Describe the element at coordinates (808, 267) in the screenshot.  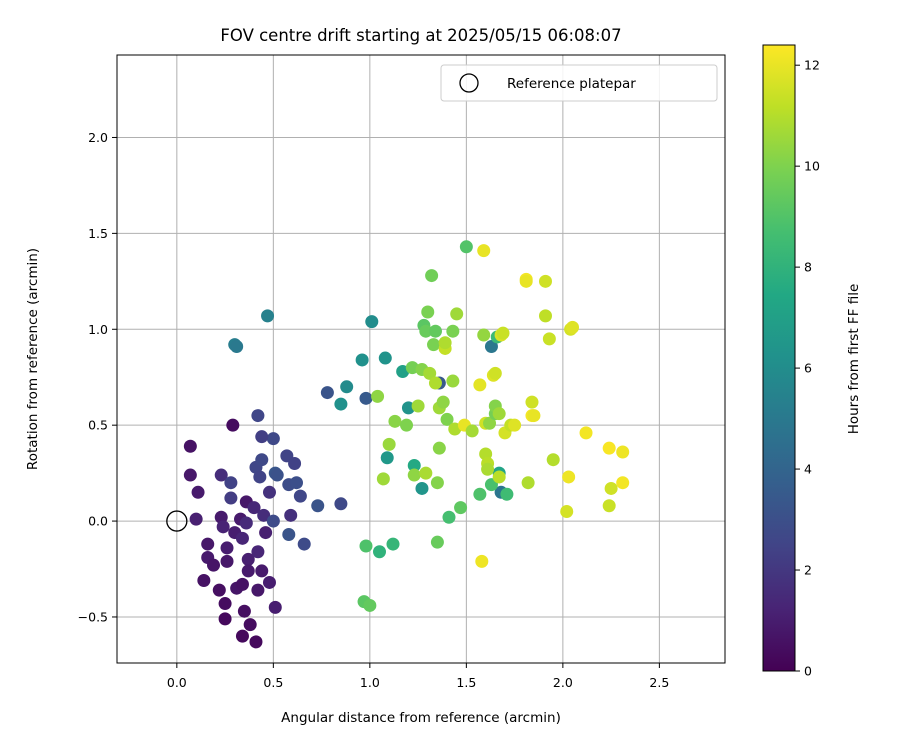
I see `colorbar-tick-label: 8` at that location.